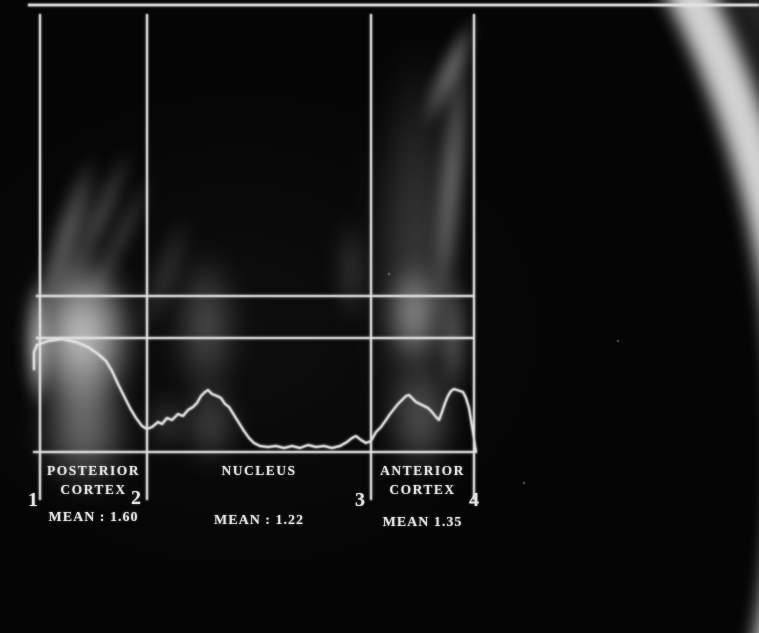 The height and width of the screenshot is (633, 759). What do you see at coordinates (93, 470) in the screenshot?
I see `region-label-line1: POSTERIOR` at bounding box center [93, 470].